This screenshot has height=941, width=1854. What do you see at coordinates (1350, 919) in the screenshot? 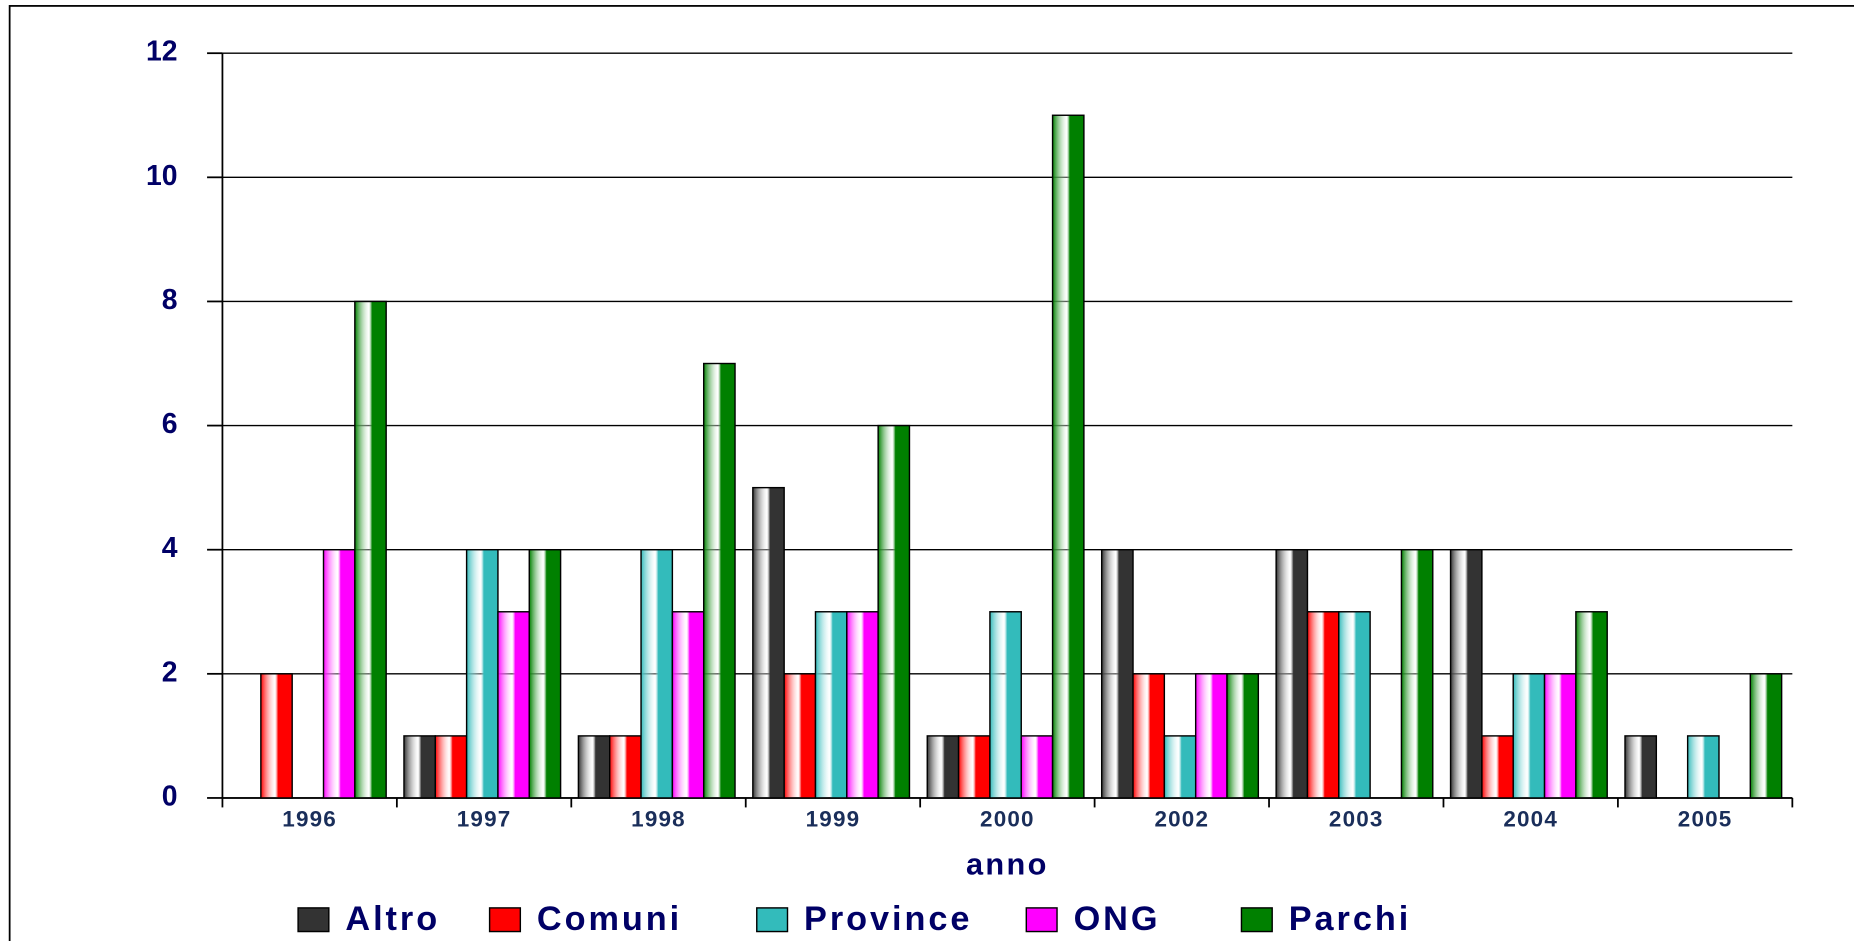
I see `legend-label: Parchi` at bounding box center [1350, 919].